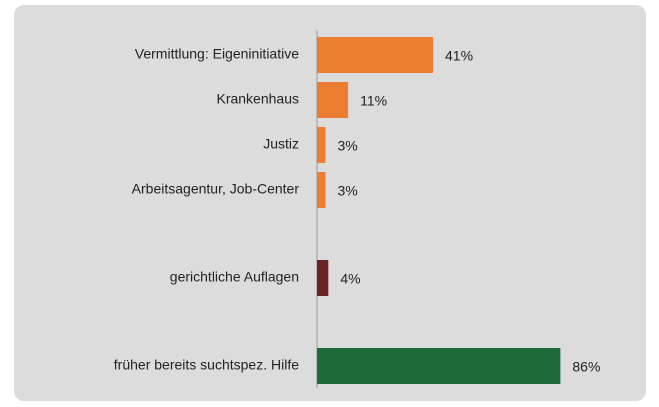 The height and width of the screenshot is (407, 659). I want to click on value-label: 86%, so click(586, 367).